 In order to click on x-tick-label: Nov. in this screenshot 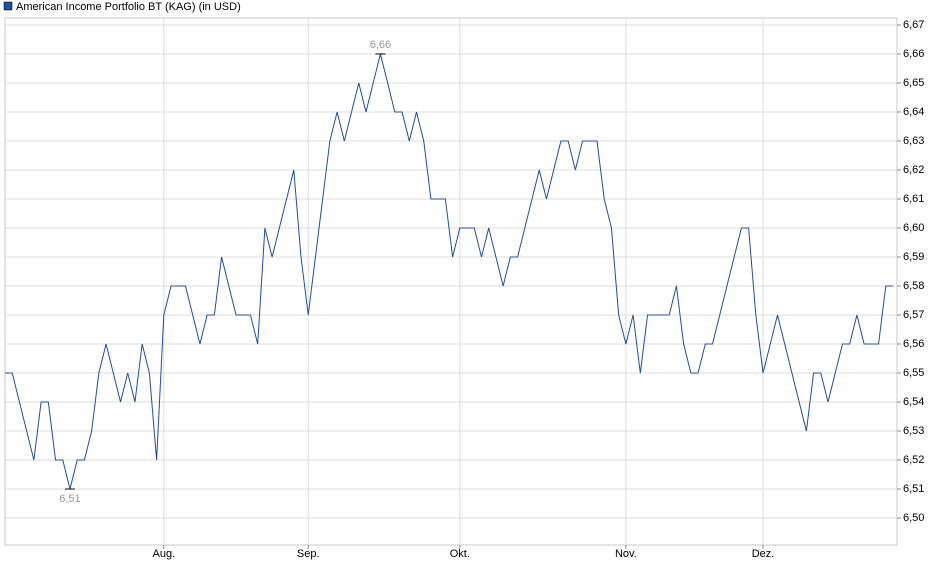, I will do `click(626, 554)`.